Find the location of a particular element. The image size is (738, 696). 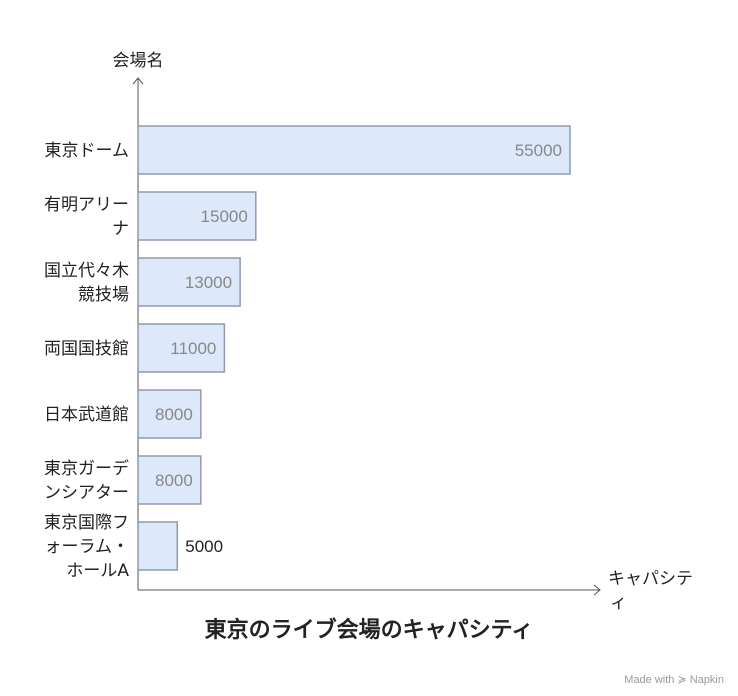

category-label-line: 国立代々木 is located at coordinates (86, 271).